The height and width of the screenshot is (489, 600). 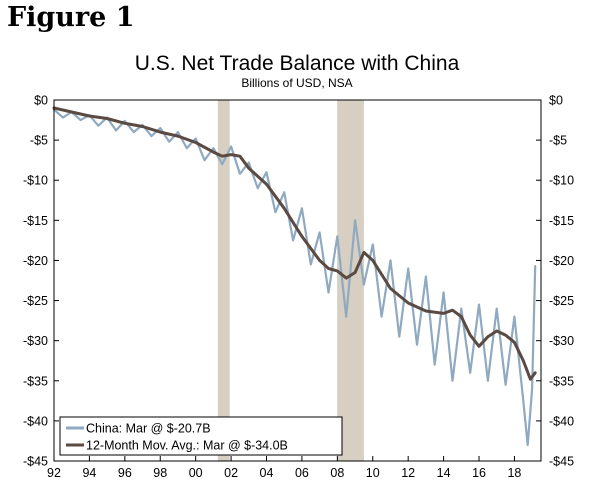 What do you see at coordinates (223, 280) in the screenshot?
I see `recession-band` at bounding box center [223, 280].